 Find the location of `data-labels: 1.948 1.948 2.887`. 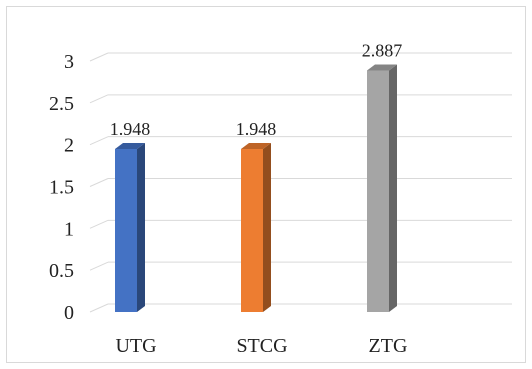

data-labels: 1.948 1.948 2.887 is located at coordinates (256, 89).